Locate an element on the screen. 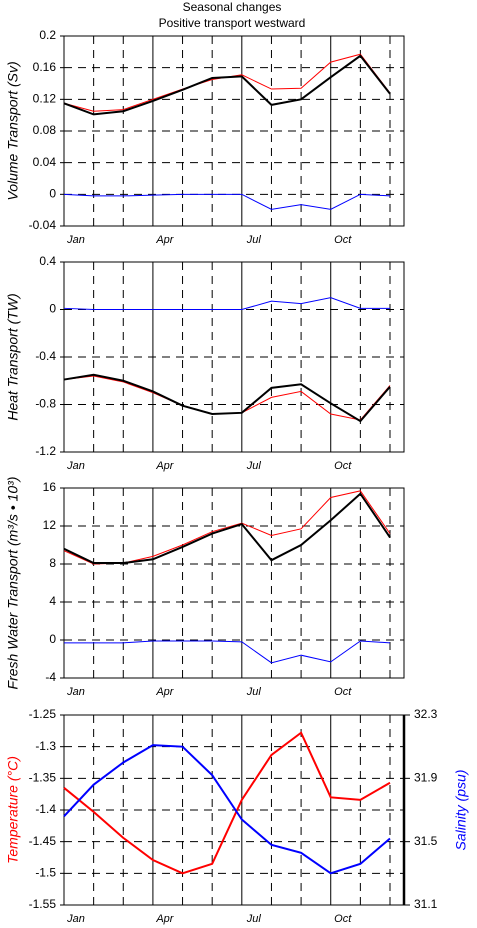 The image size is (477, 928). y2-tick-label: 31.9 is located at coordinates (426, 778).